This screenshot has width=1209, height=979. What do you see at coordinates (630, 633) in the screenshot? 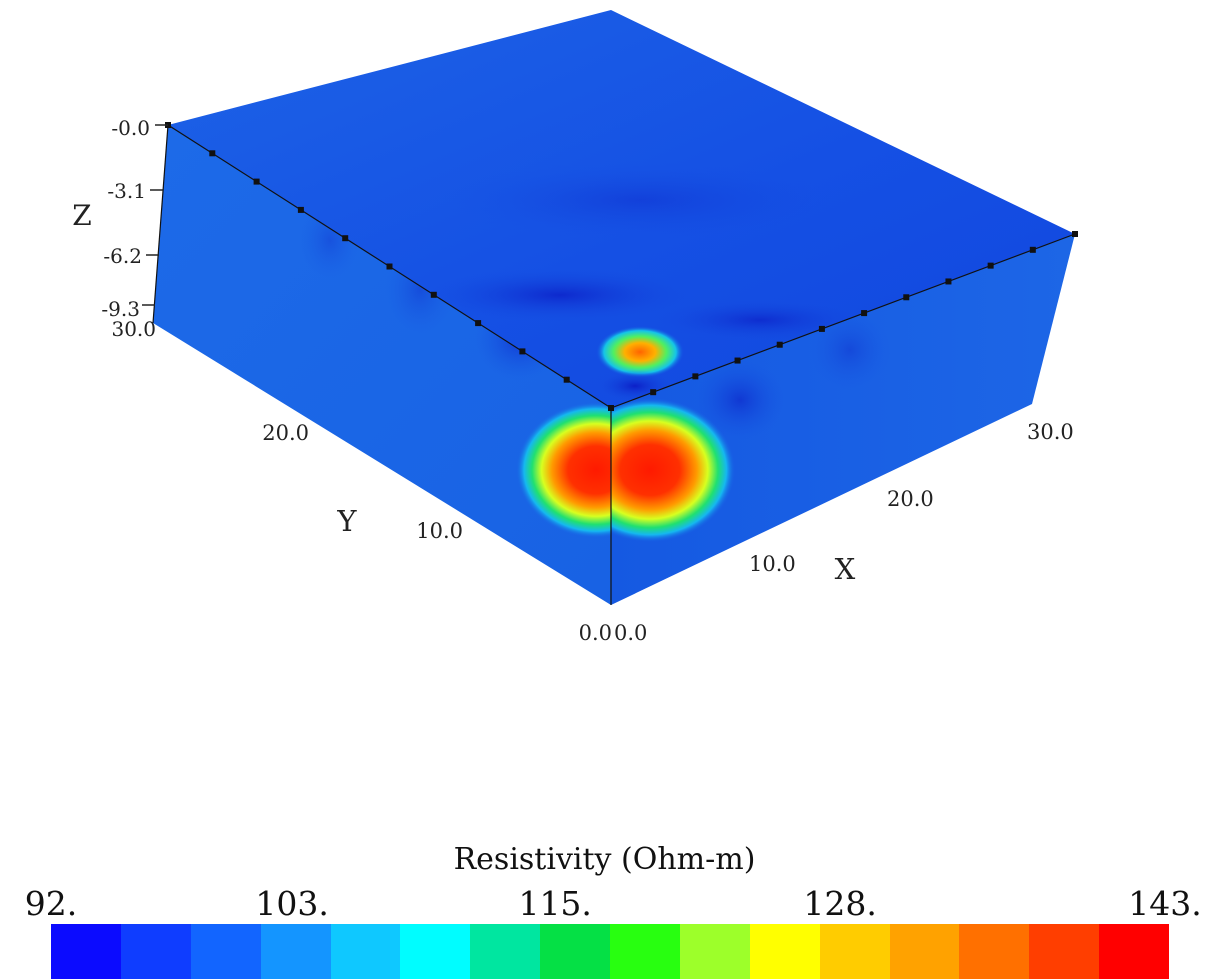
I see `x-tick-0: 0.0` at bounding box center [630, 633].